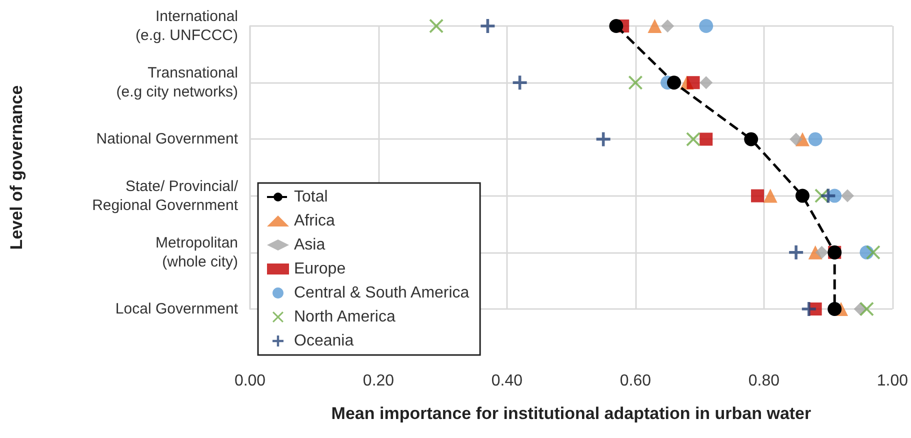 This screenshot has width=911, height=438. I want to click on y-tick-label: International (e.g. UNFCCC), so click(186, 26).